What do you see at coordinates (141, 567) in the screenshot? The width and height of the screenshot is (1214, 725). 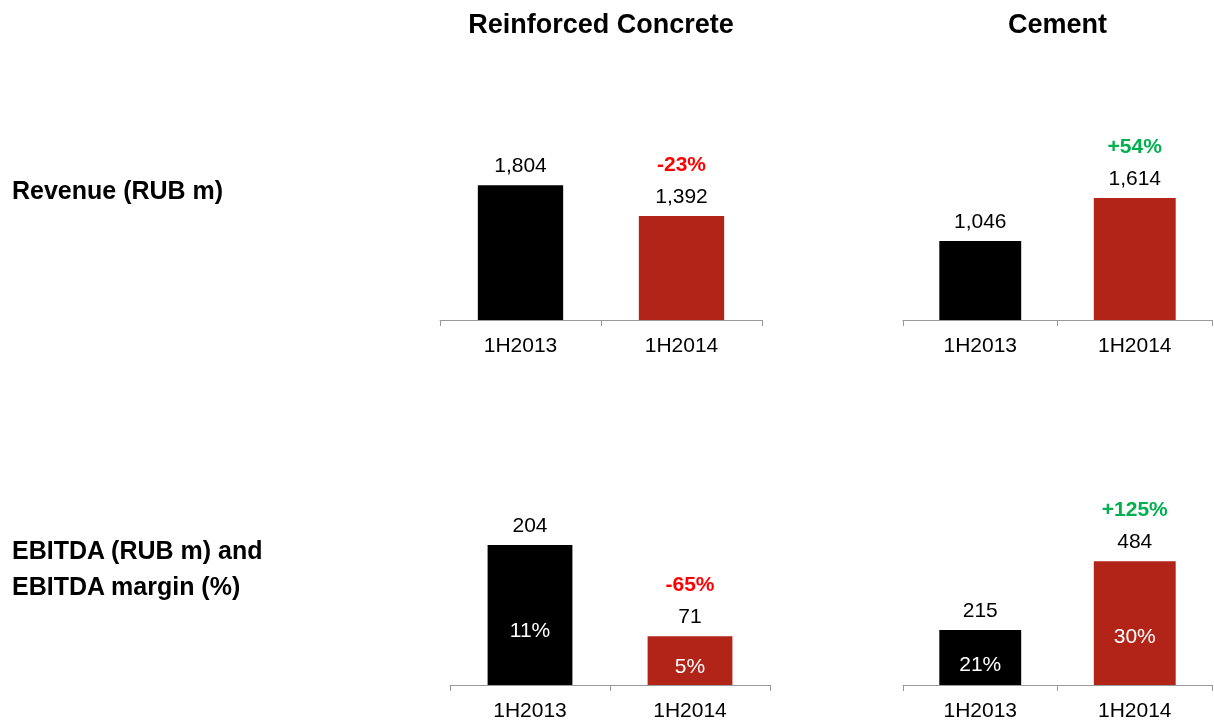 I see `y-axis-title: EBITDA (RUB m) and EBITDA margin (%)` at bounding box center [141, 567].